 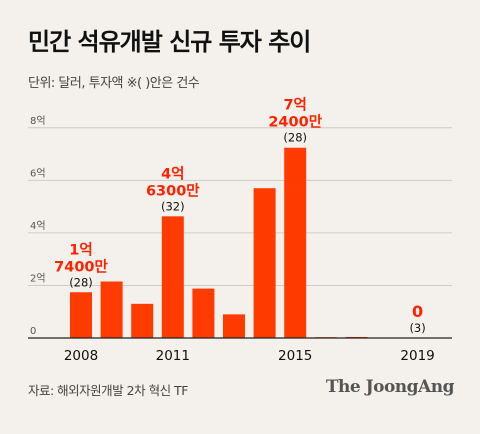 I want to click on data-label-amount: 7억, so click(x=294, y=105).